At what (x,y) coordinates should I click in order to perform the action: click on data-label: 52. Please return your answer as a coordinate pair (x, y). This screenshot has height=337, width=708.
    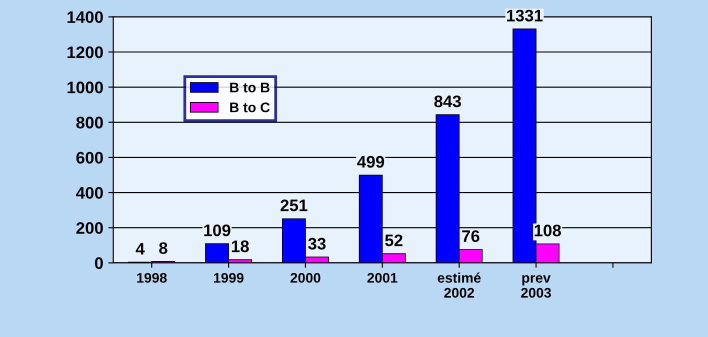
    Looking at the image, I should click on (393, 240).